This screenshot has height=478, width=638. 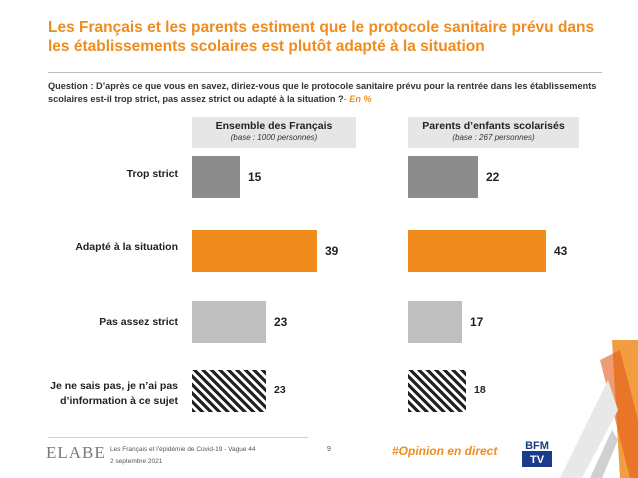 What do you see at coordinates (274, 126) in the screenshot?
I see `panel-title: Ensemble des Français` at bounding box center [274, 126].